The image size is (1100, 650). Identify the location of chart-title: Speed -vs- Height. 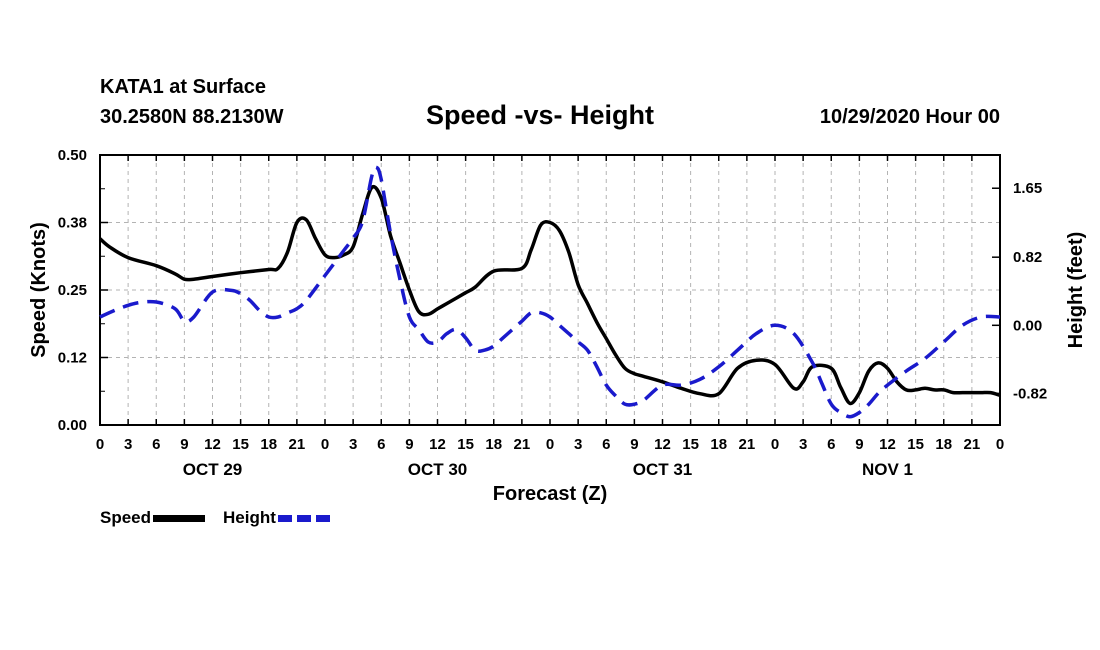
(540, 115).